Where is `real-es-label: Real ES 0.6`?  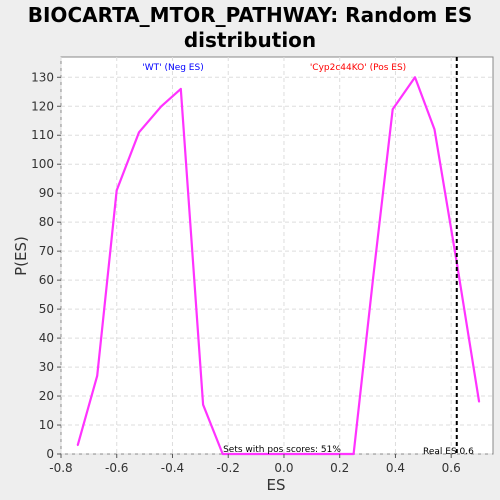
real-es-label: Real ES 0.6 is located at coordinates (448, 452).